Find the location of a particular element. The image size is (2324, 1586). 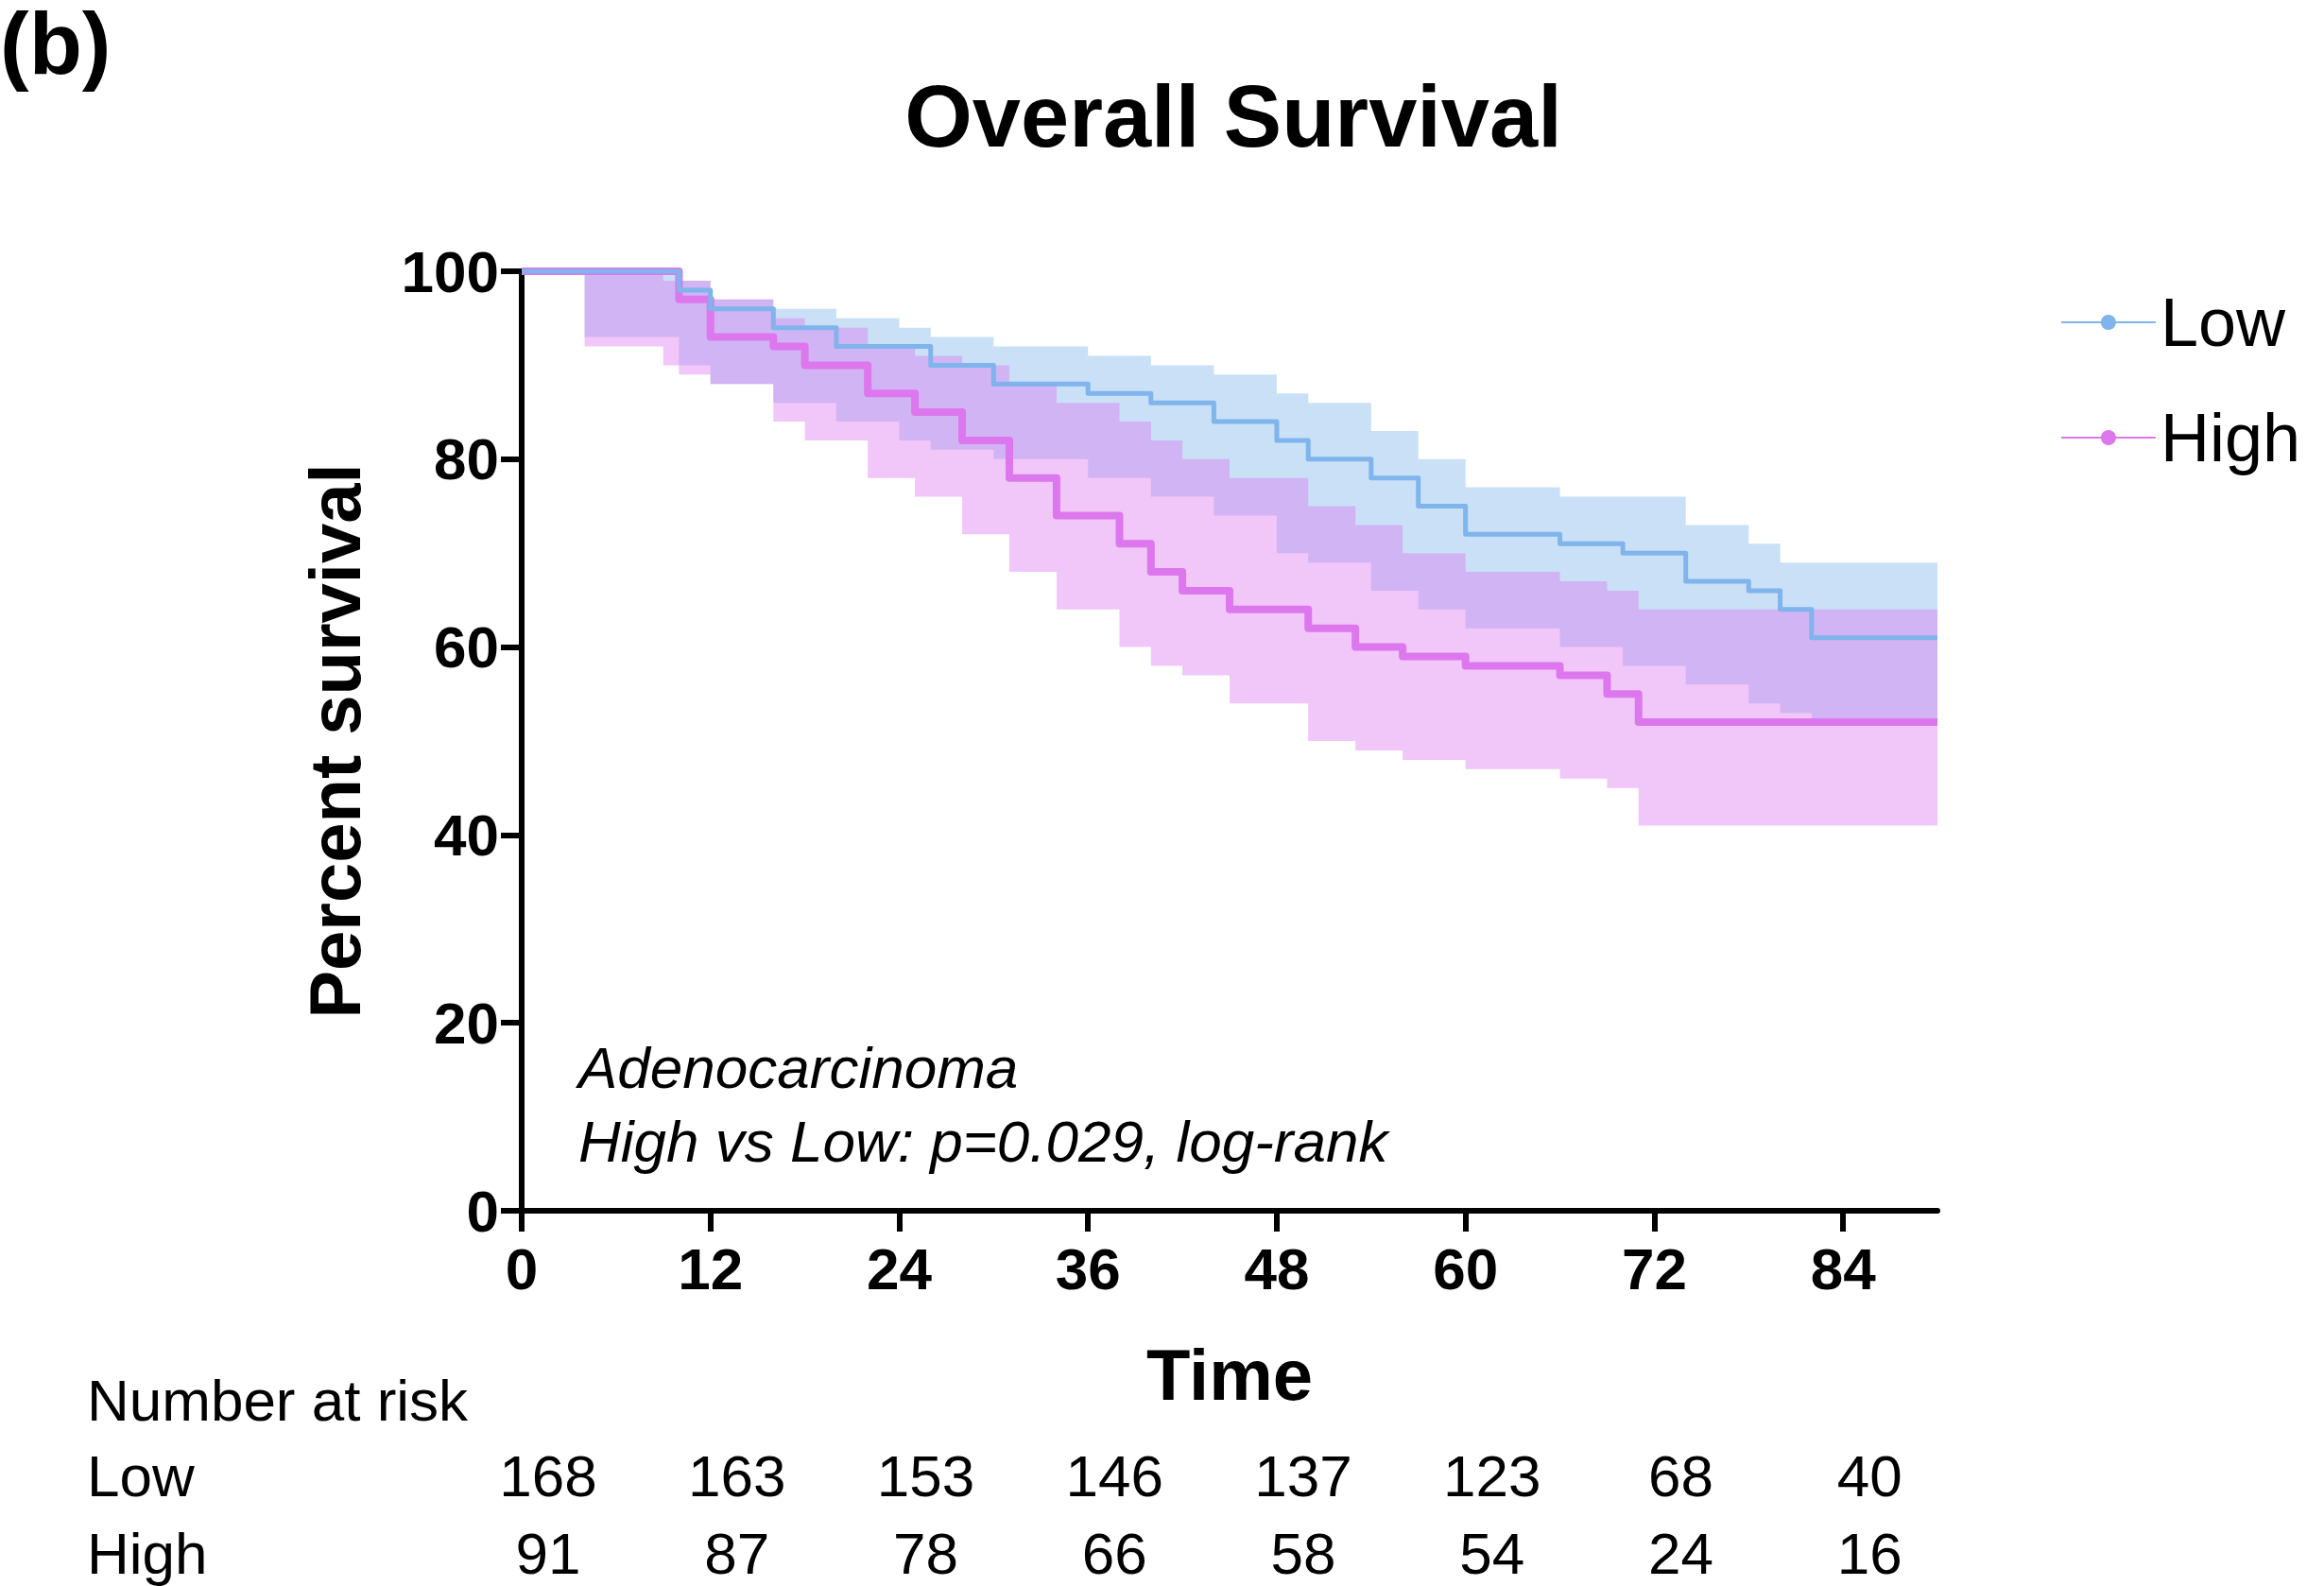

y-tick-label: 100 is located at coordinates (450, 271).